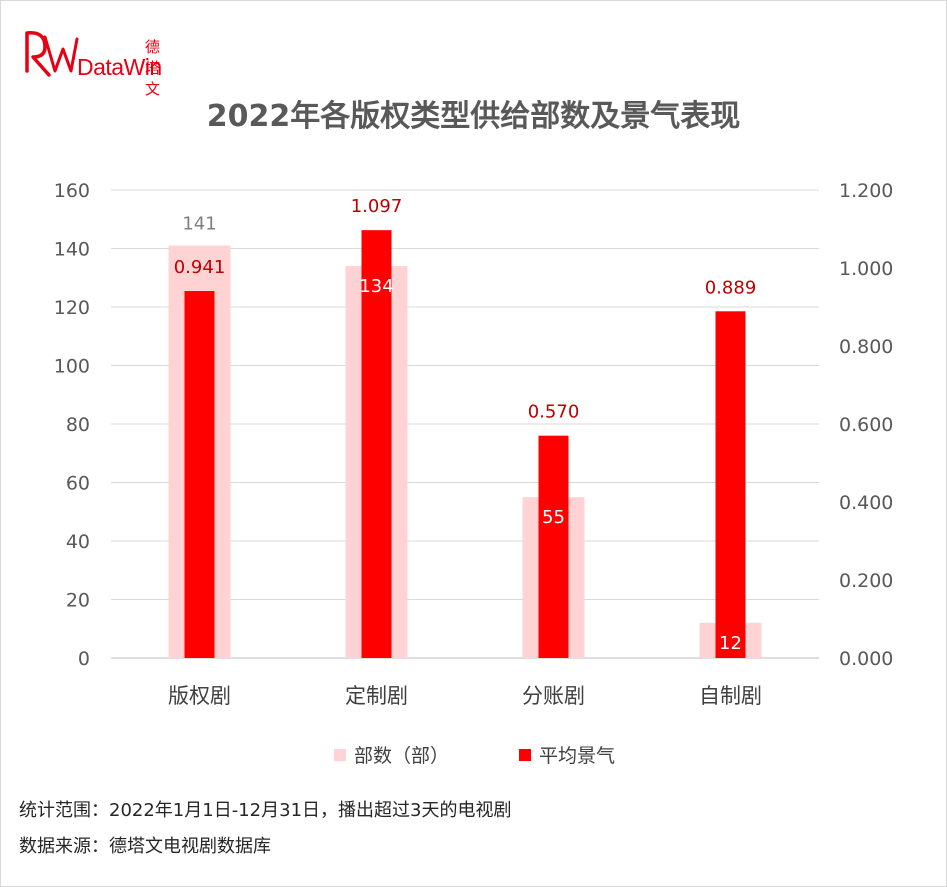 This screenshot has height=887, width=947. Describe the element at coordinates (153, 68) in the screenshot. I see `logo-brand-cn: 德塔文` at that location.